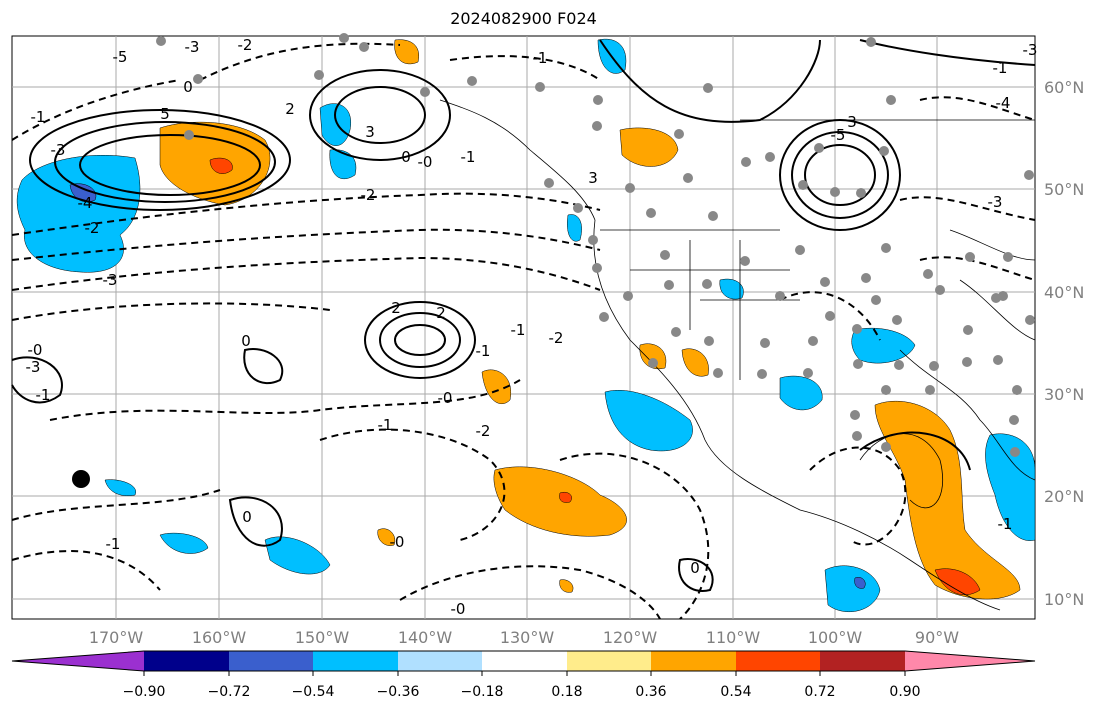 Image resolution: width=1105 pixels, height=712 pixels. I want to click on svg-text: 60°N, so click(1064, 87).